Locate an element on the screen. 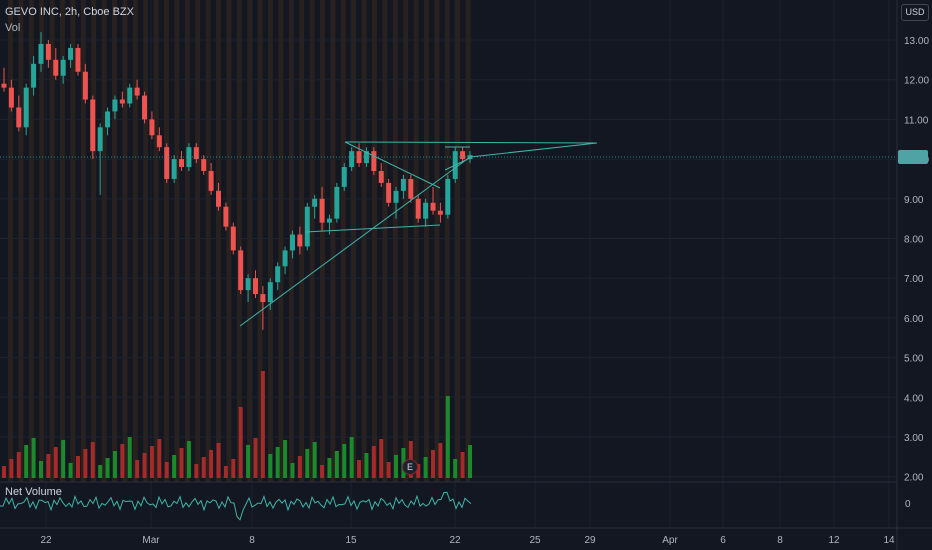 The width and height of the screenshot is (932, 550). time-tick-label: Mar is located at coordinates (151, 540).